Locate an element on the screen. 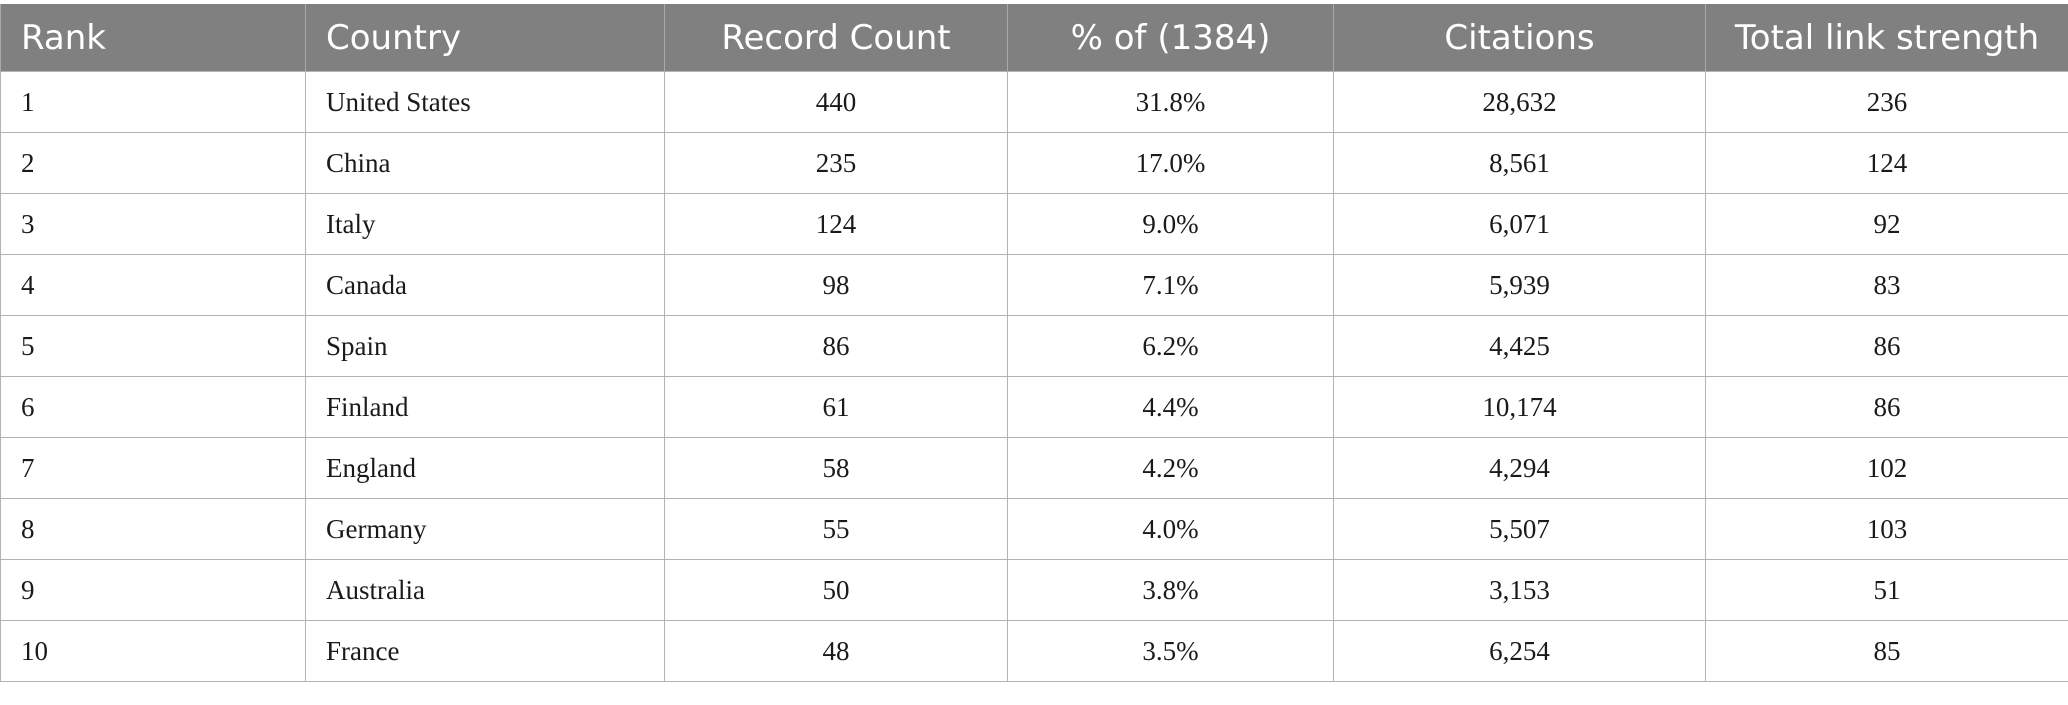 The image size is (2068, 705). header-country: Country is located at coordinates (485, 38).